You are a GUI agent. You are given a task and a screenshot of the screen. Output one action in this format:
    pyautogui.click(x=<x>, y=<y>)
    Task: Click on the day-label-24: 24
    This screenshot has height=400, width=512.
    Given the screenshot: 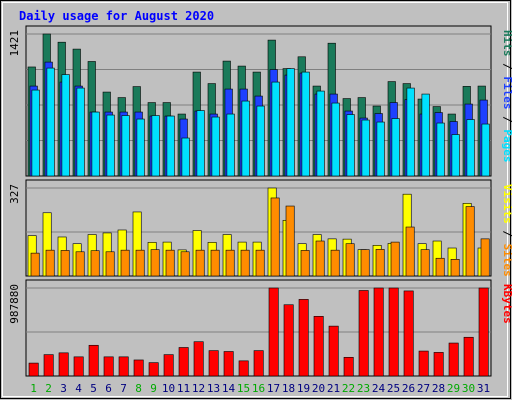 What is the action you would take?
    pyautogui.click(x=379, y=388)
    